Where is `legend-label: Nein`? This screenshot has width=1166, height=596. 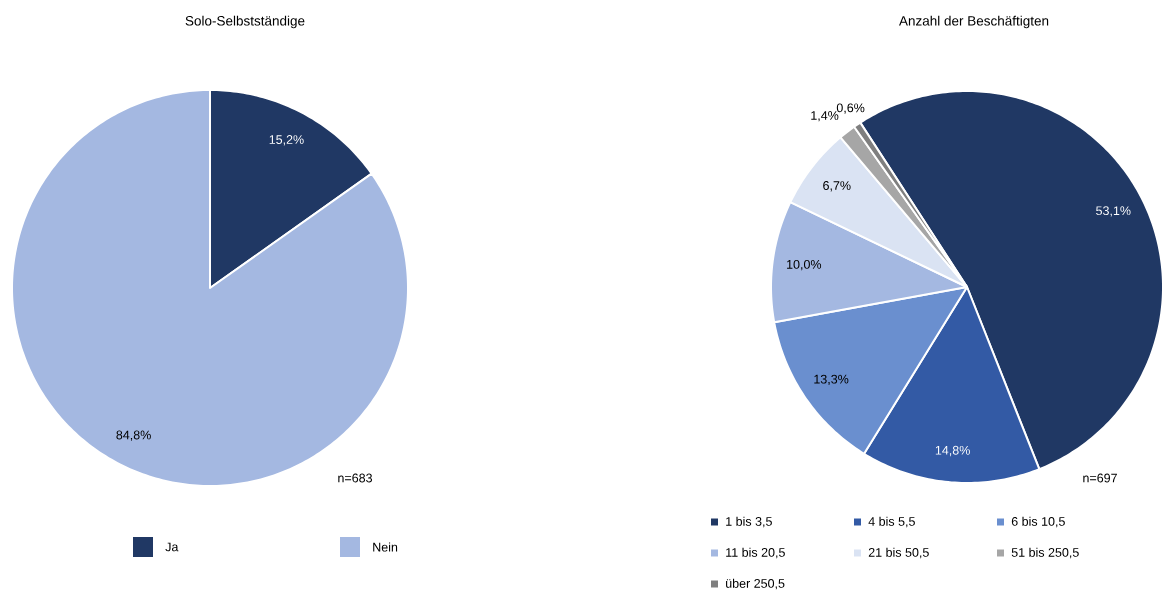
legend-label: Nein is located at coordinates (385, 547).